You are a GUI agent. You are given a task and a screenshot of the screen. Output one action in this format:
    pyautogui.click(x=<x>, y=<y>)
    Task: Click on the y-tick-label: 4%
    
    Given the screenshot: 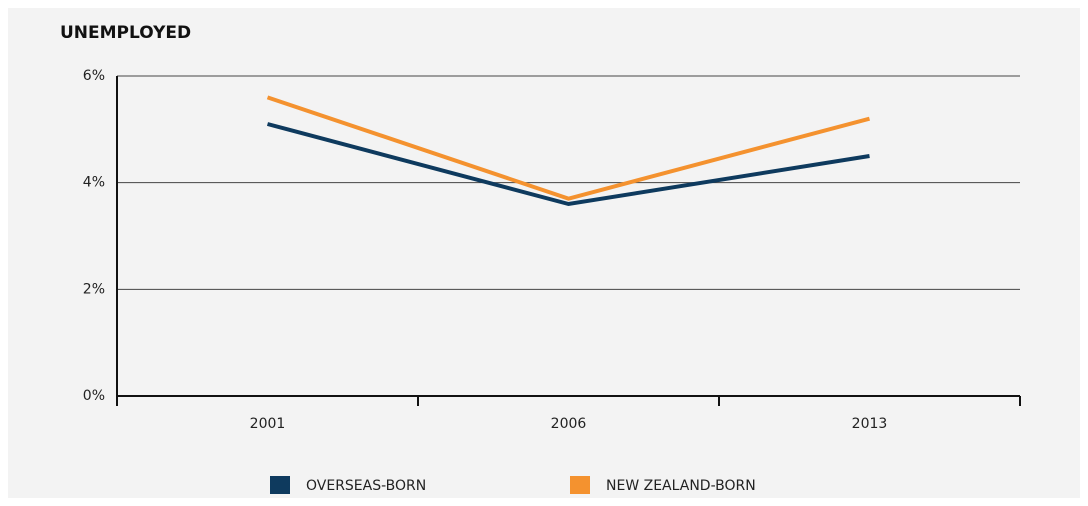 What is the action you would take?
    pyautogui.click(x=94, y=183)
    